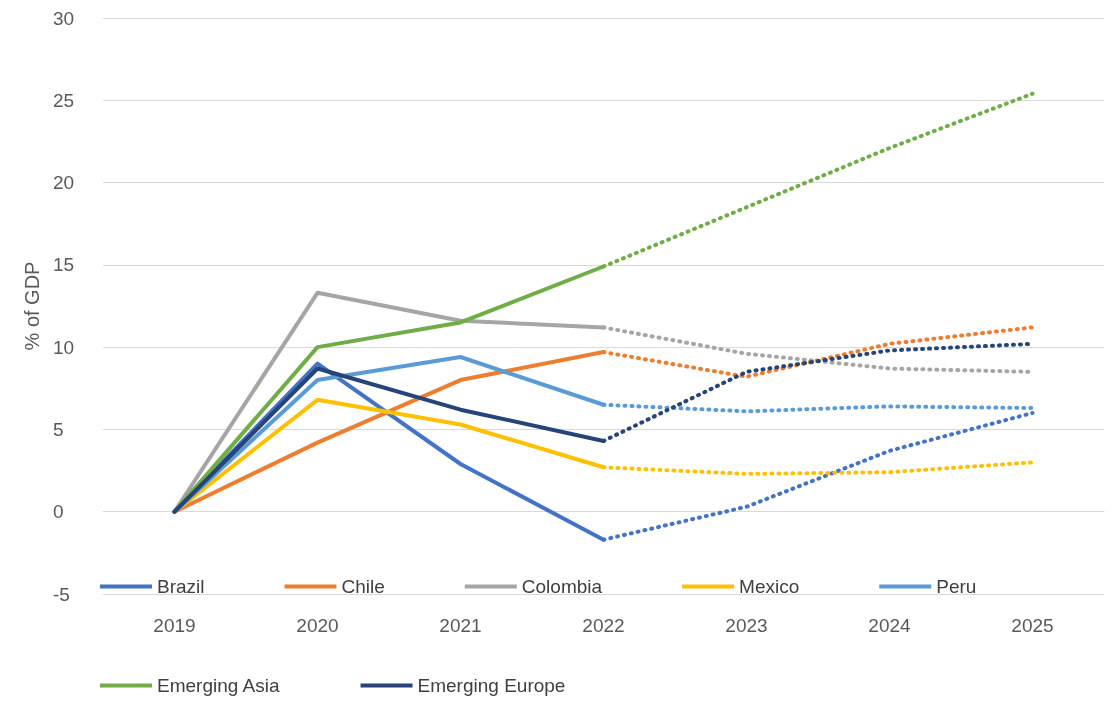 The width and height of the screenshot is (1114, 702). Describe the element at coordinates (61, 594) in the screenshot. I see `y-tick-label: -5` at that location.